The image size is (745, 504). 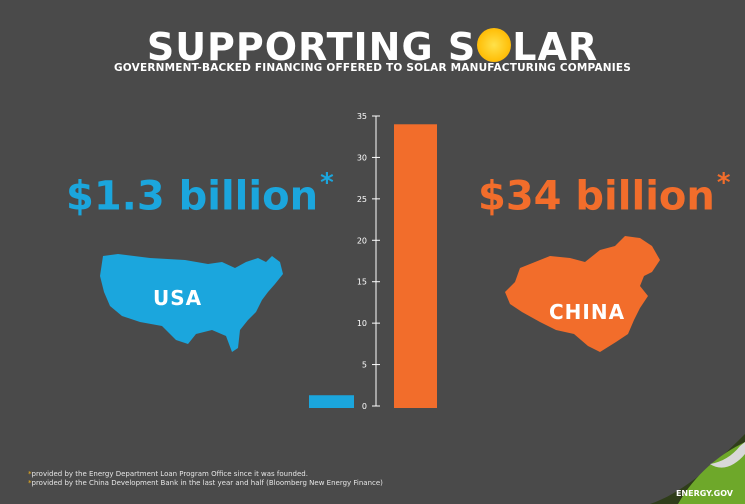 I want to click on page-curl-icon, so click(x=697, y=469).